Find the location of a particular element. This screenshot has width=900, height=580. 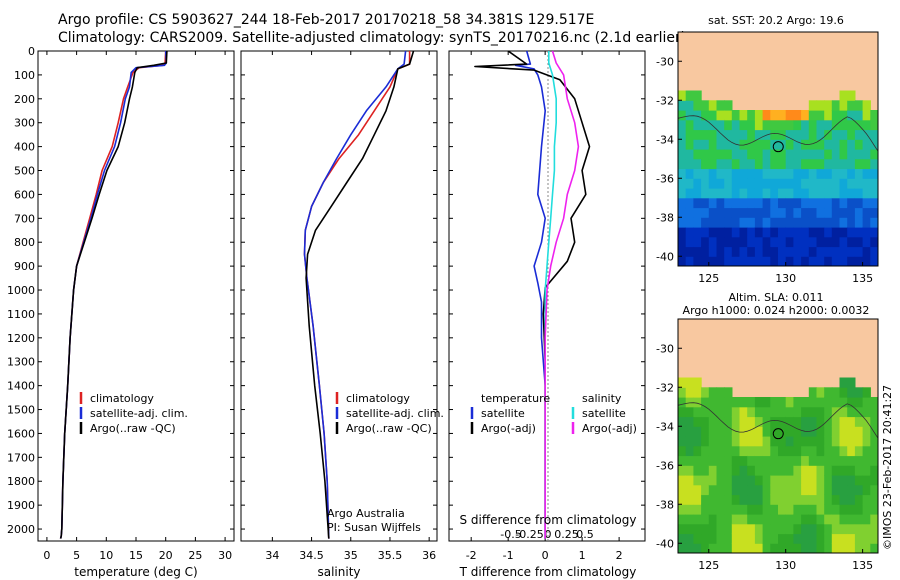

x-tick-label: 34.5 is located at coordinates (311, 555).